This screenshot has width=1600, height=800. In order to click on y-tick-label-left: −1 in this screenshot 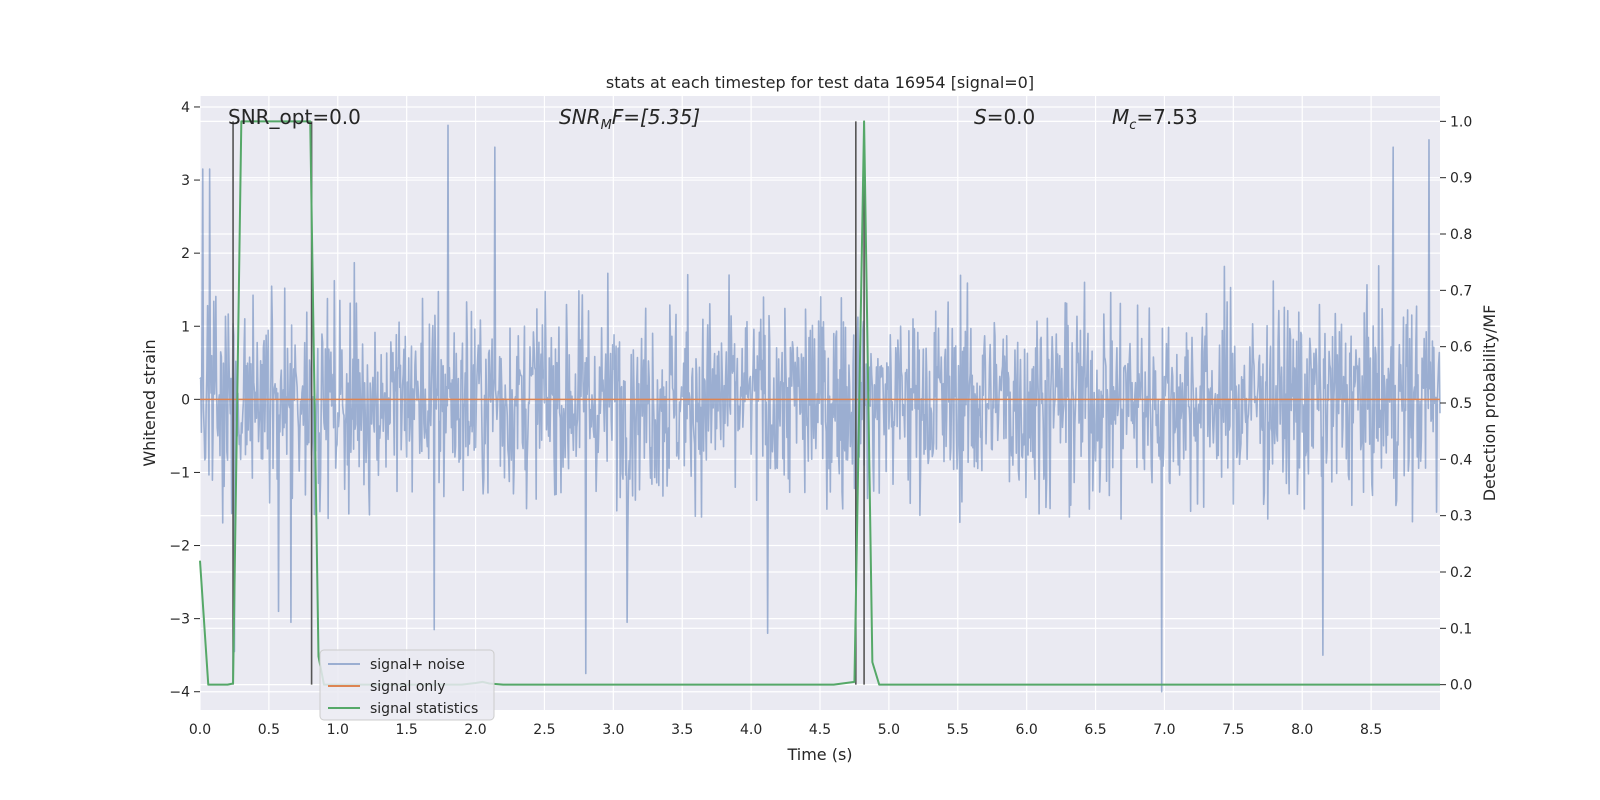, I will do `click(179, 473)`.